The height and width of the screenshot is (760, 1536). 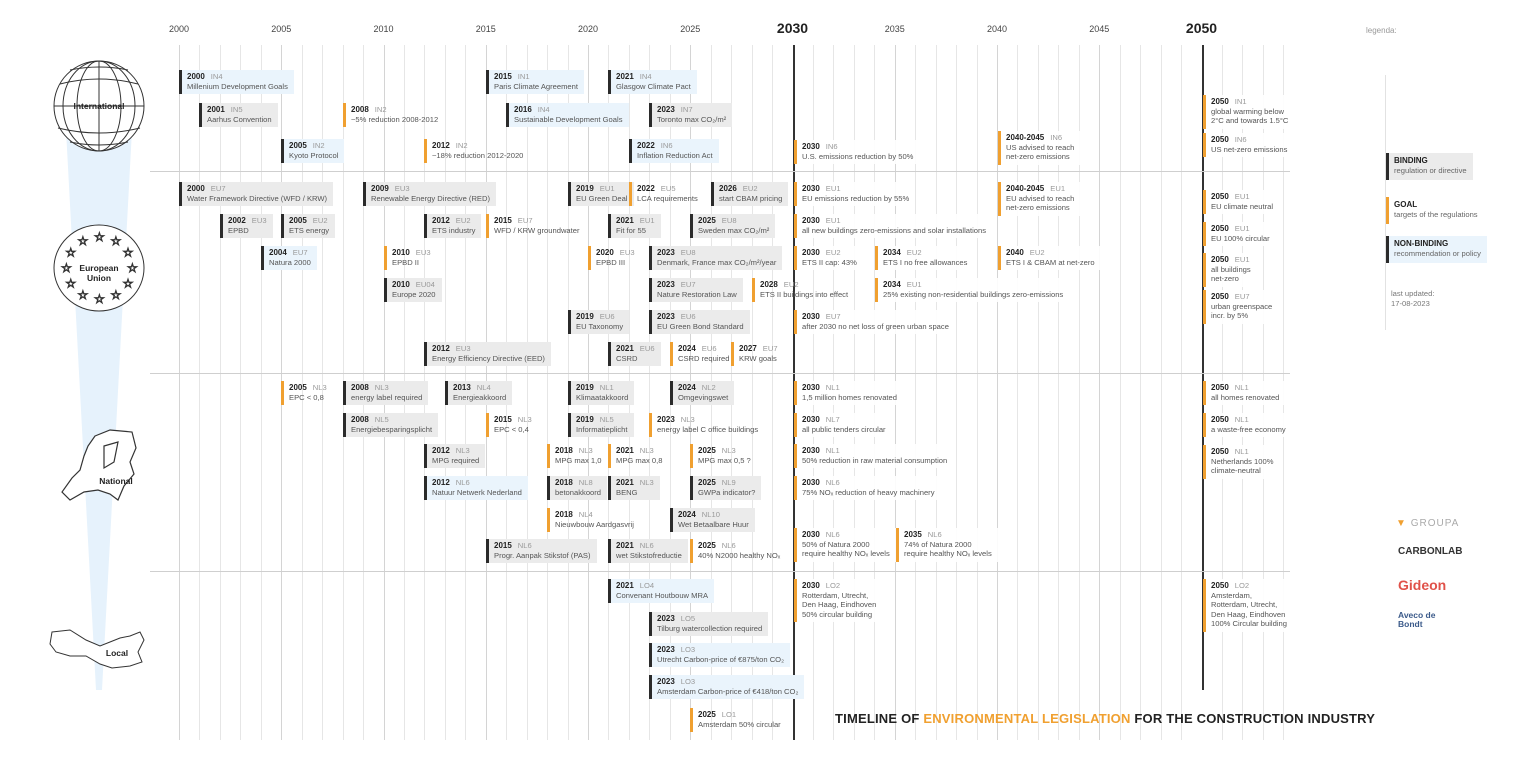 I want to click on item-text: Informatieplicht, so click(x=602, y=429).